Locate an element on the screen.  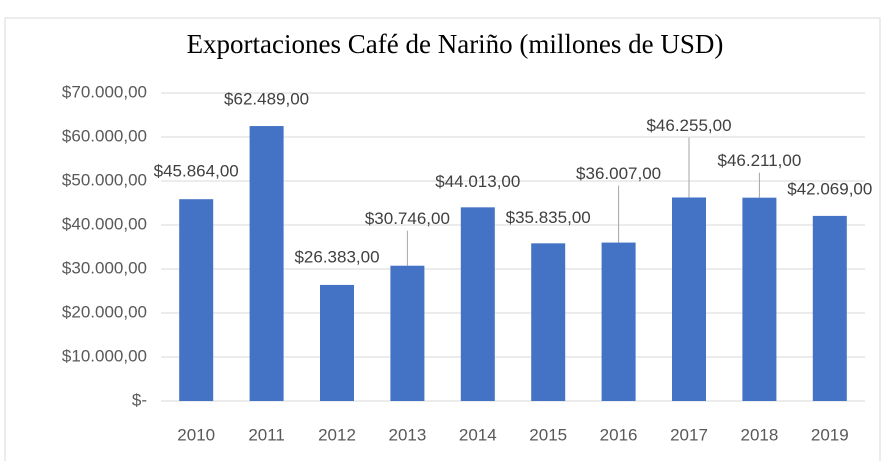
data-label: $30.746,00 is located at coordinates (407, 218).